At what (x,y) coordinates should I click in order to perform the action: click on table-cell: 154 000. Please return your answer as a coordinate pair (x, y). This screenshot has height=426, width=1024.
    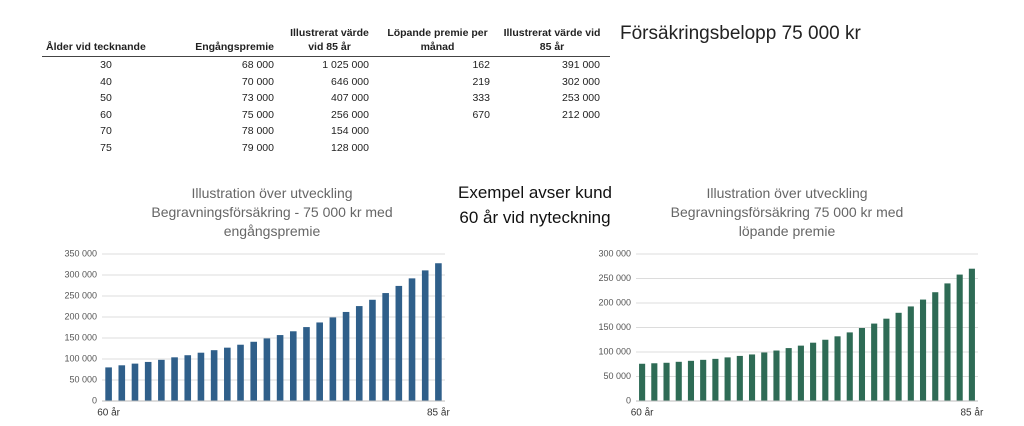
    Looking at the image, I should click on (350, 131).